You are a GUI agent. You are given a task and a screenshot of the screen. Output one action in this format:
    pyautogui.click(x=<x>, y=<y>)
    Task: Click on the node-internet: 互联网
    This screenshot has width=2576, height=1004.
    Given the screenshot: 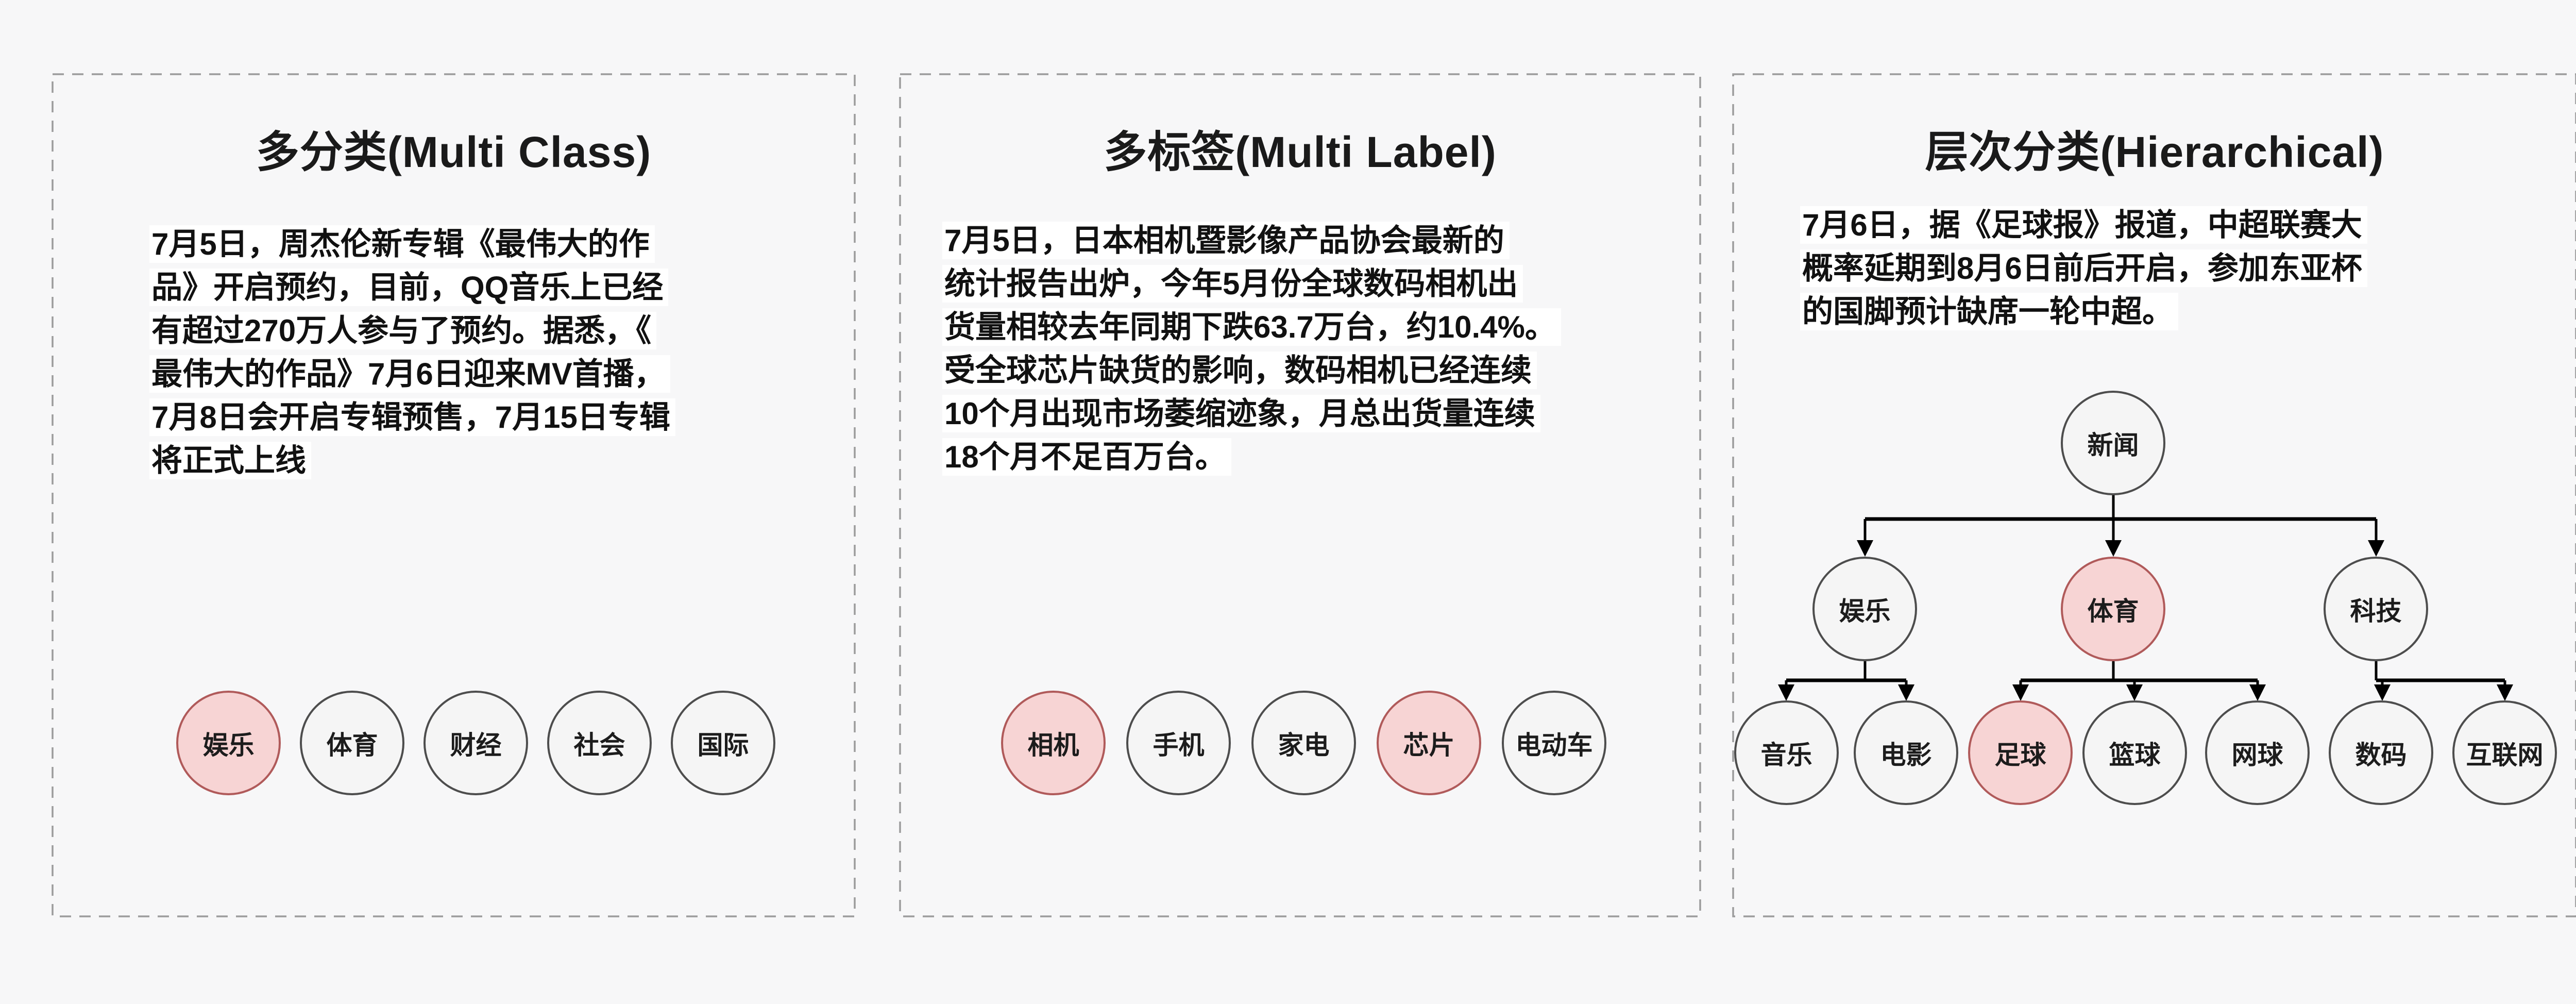 What is the action you would take?
    pyautogui.click(x=2504, y=753)
    